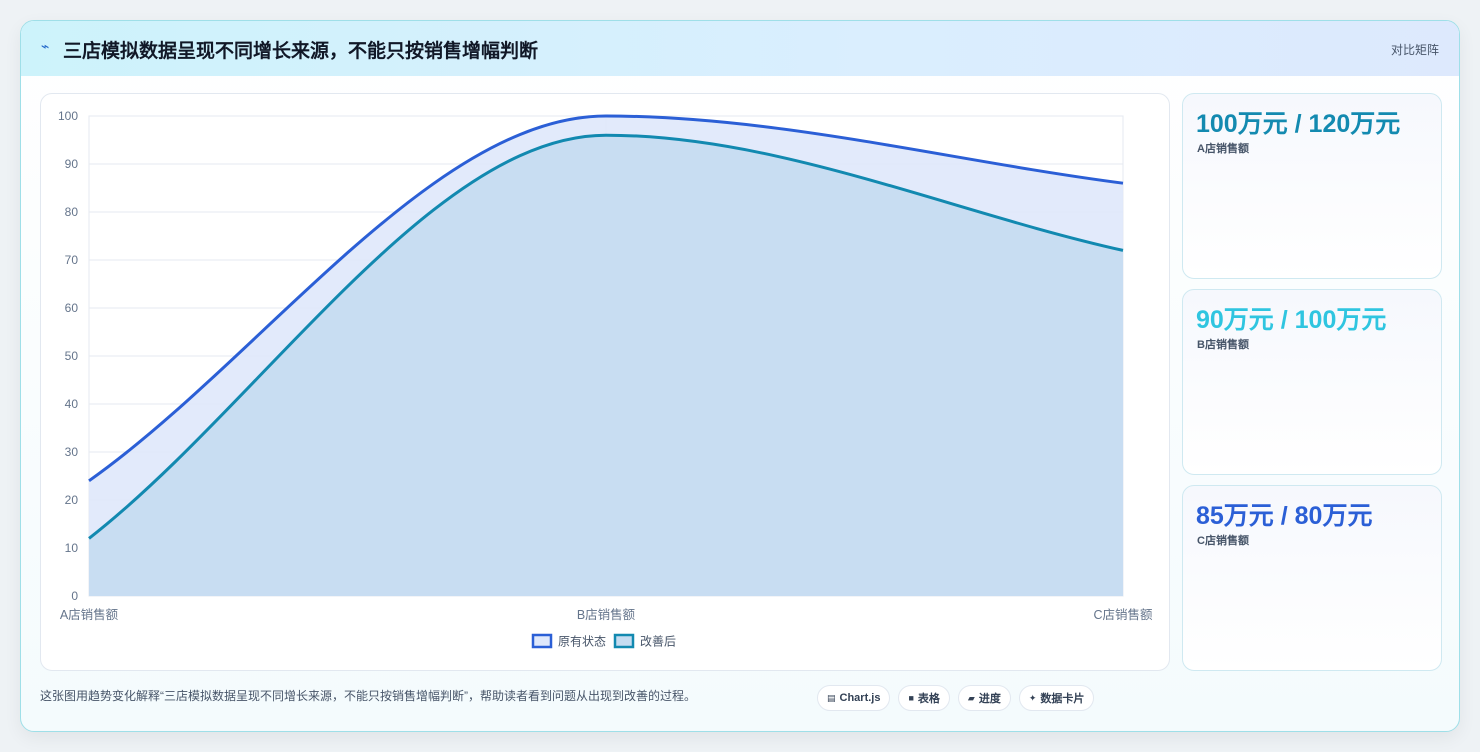  What do you see at coordinates (1223, 149) in the screenshot?
I see `metric-label: A店销售额` at bounding box center [1223, 149].